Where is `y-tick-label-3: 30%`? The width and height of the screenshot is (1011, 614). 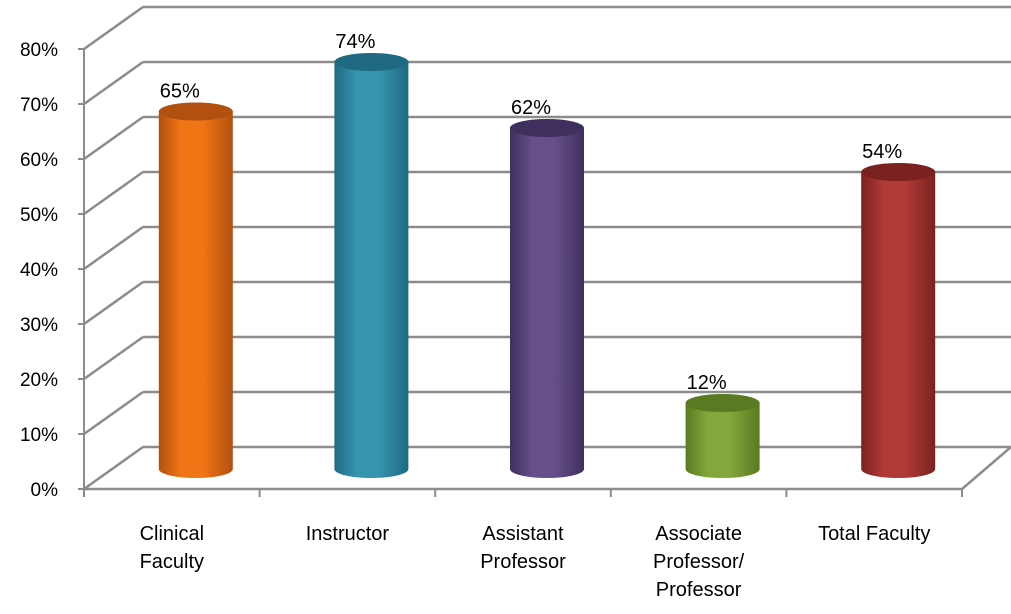 y-tick-label-3: 30% is located at coordinates (39, 325).